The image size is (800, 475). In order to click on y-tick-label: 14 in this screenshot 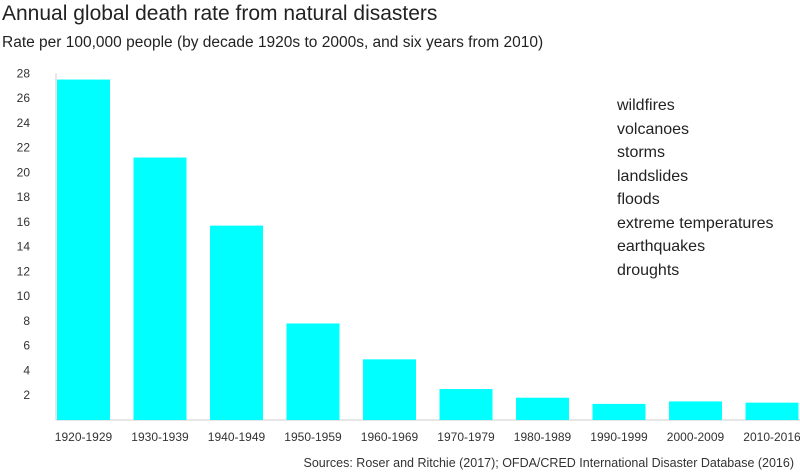, I will do `click(24, 247)`.